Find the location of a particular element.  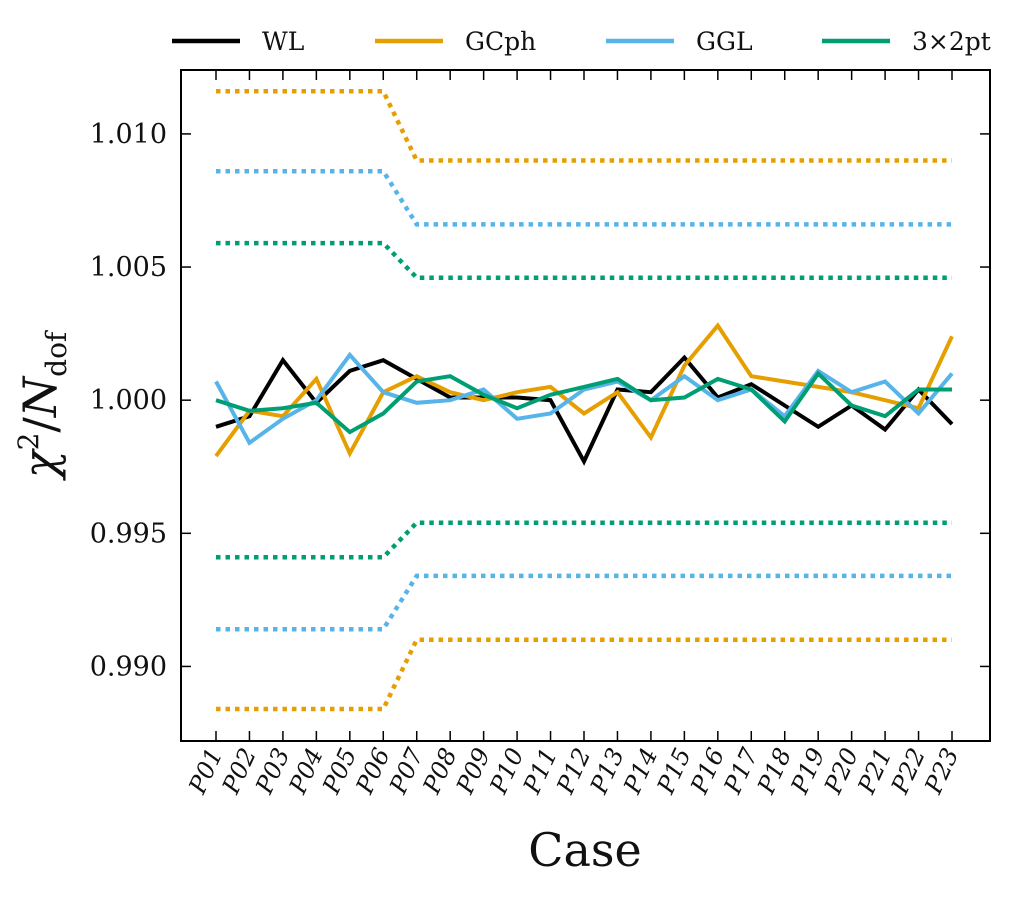

x-tick-label: P23 is located at coordinates (942, 771).